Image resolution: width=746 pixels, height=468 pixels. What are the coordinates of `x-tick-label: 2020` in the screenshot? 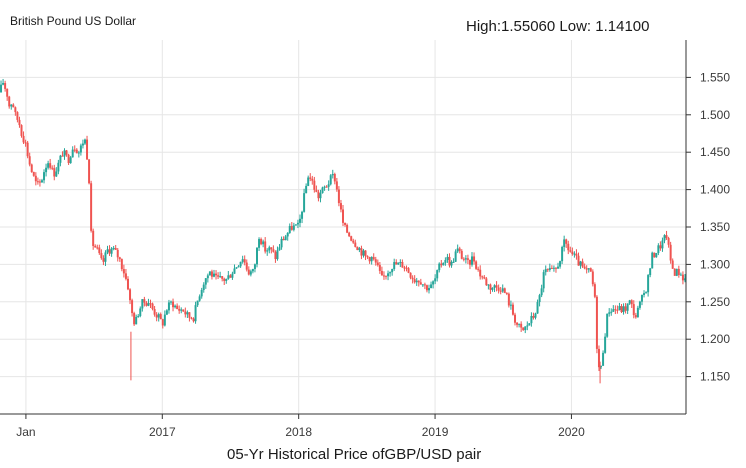 It's located at (571, 432).